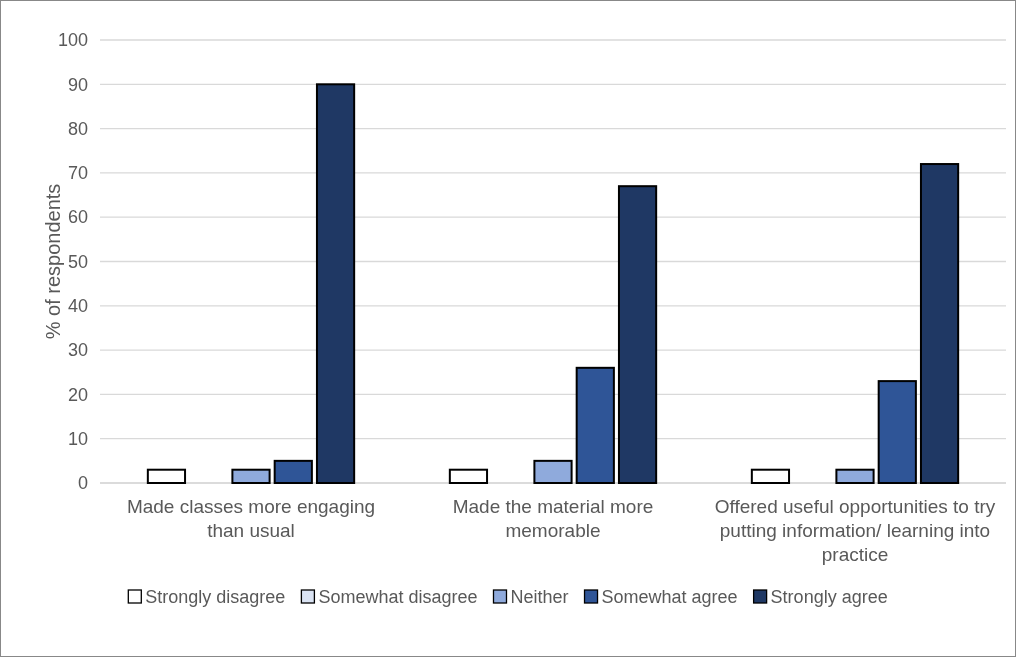 The height and width of the screenshot is (657, 1016). I want to click on y-axis-title: % of respondents, so click(53, 261).